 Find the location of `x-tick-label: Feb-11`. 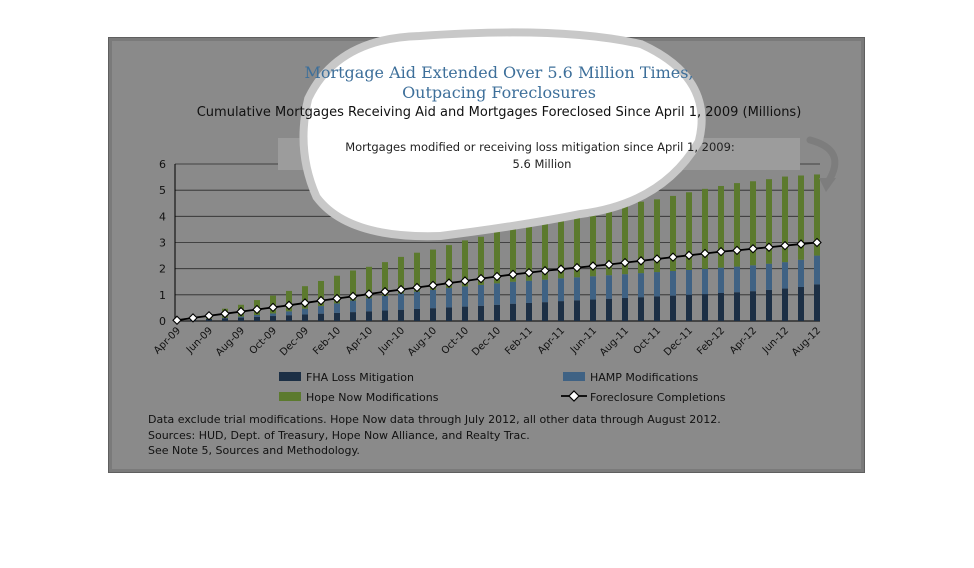

x-tick-label: Feb-11 is located at coordinates (519, 341).